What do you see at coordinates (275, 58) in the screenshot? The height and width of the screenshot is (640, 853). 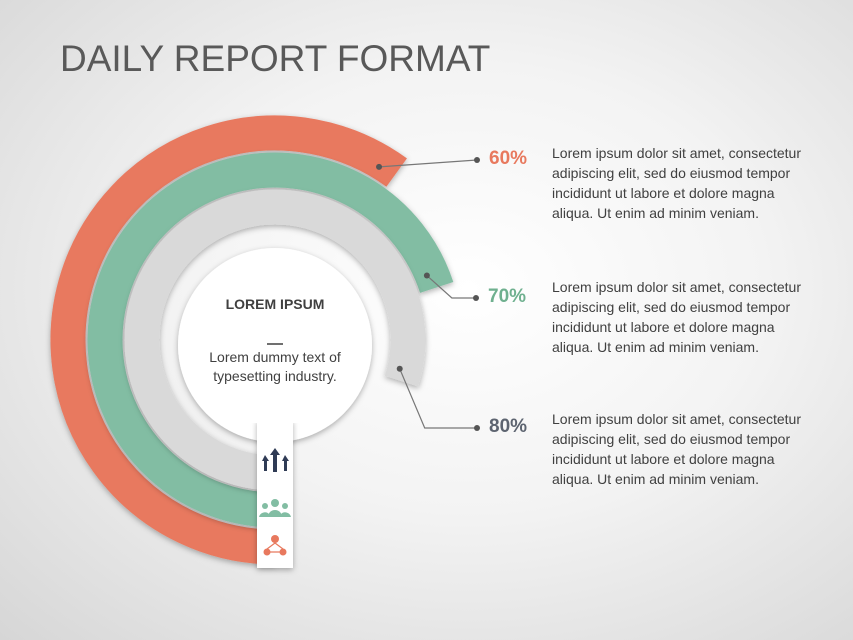 I see `title: DAILY REPORT FORMAT` at bounding box center [275, 58].